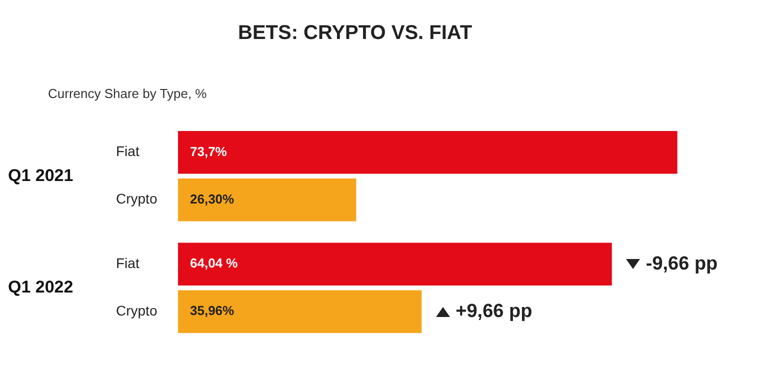  Describe the element at coordinates (41, 175) in the screenshot. I see `y-tick-label: Q1 2021` at that location.